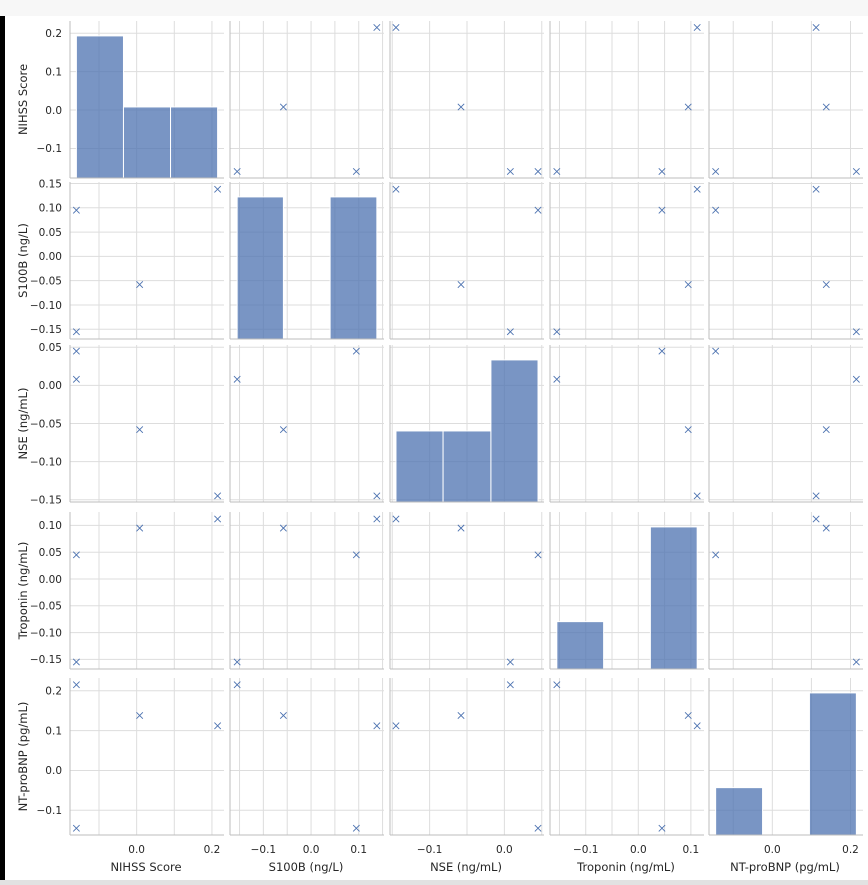 The width and height of the screenshot is (868, 885). I want to click on panel-troponin-ng-ml-vs-nt-probnp-pg-ml, so click(785, 591).